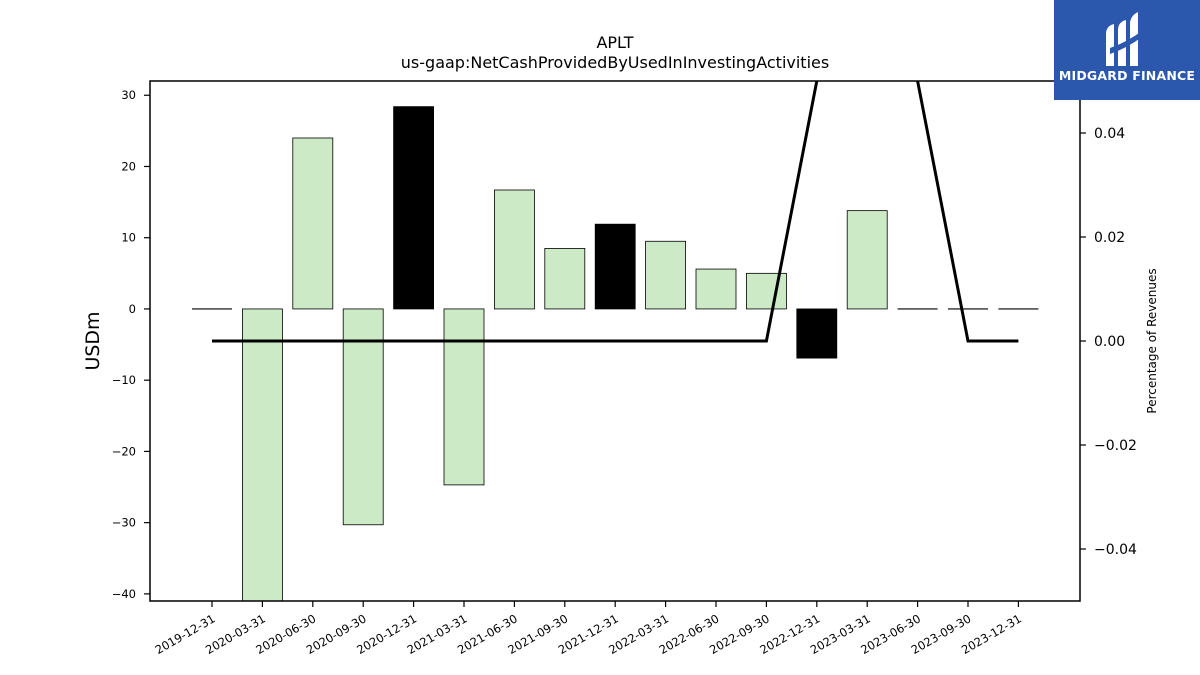 Image resolution: width=1200 pixels, height=675 pixels. What do you see at coordinates (1115, 550) in the screenshot?
I see `y2-tick-label: −0.04` at bounding box center [1115, 550].